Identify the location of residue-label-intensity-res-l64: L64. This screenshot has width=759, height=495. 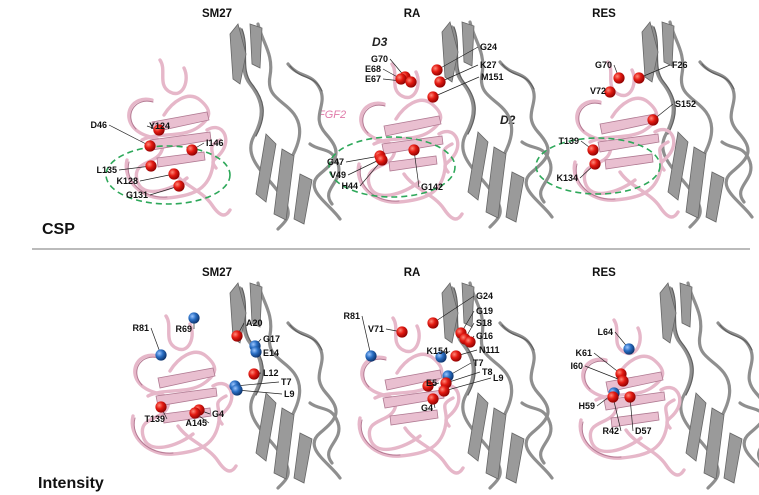
(605, 332).